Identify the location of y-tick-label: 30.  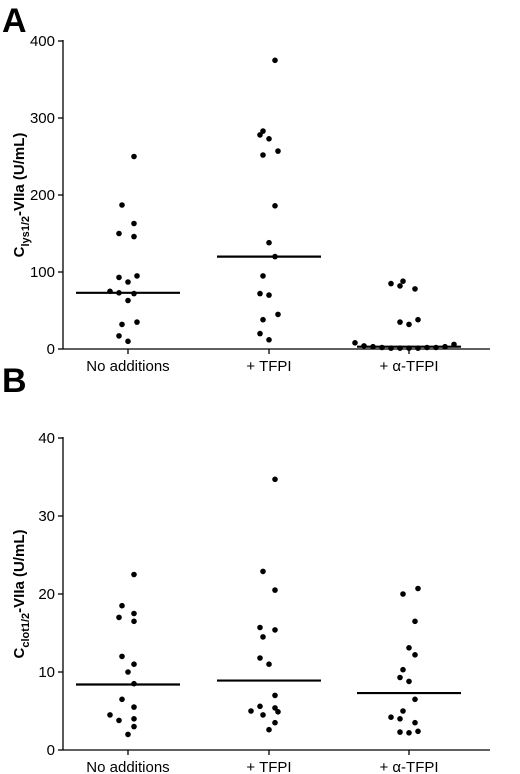
(46, 516).